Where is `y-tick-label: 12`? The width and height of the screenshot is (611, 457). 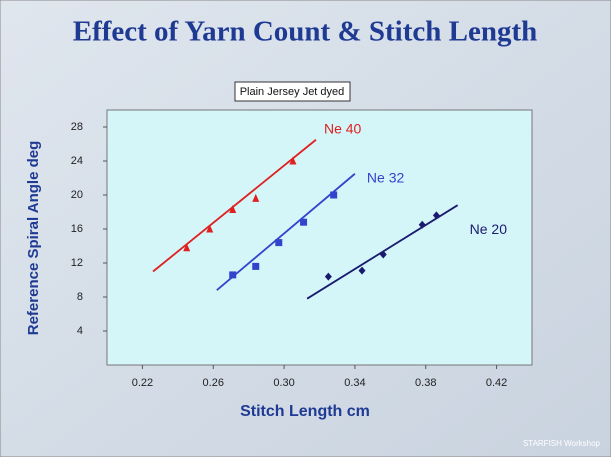
y-tick-label: 12 is located at coordinates (77, 263).